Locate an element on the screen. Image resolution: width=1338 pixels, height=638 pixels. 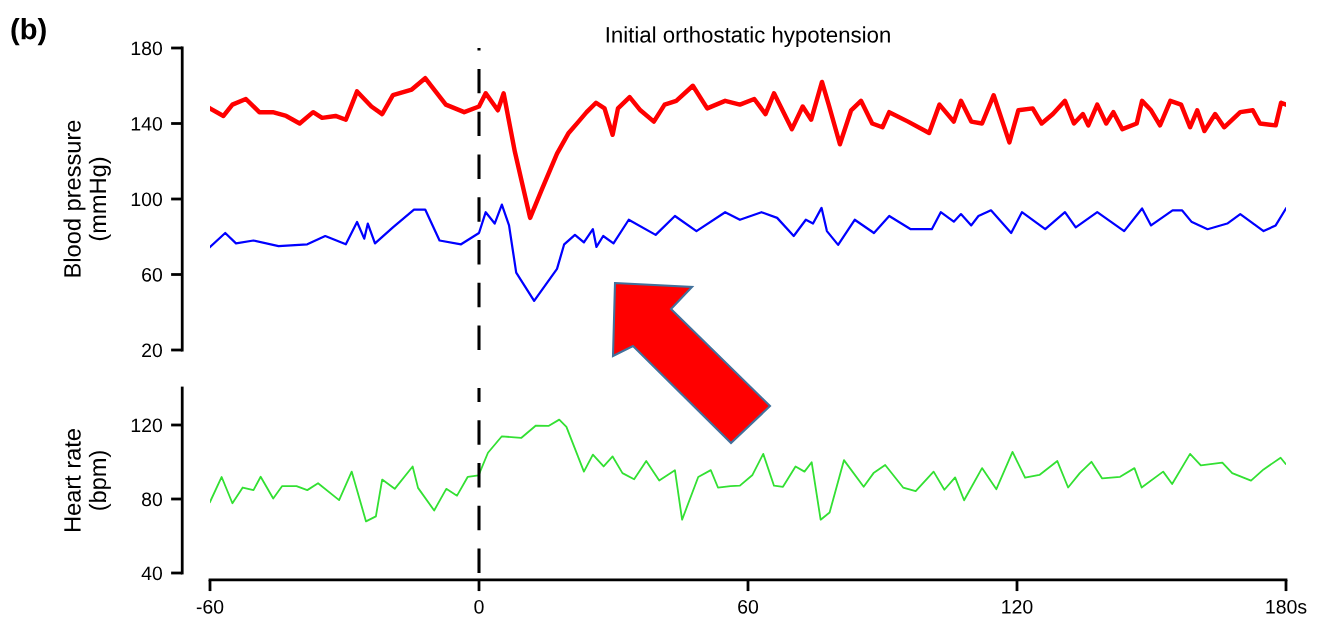
chart-title: Initial orthostatic hypotension is located at coordinates (748, 37).